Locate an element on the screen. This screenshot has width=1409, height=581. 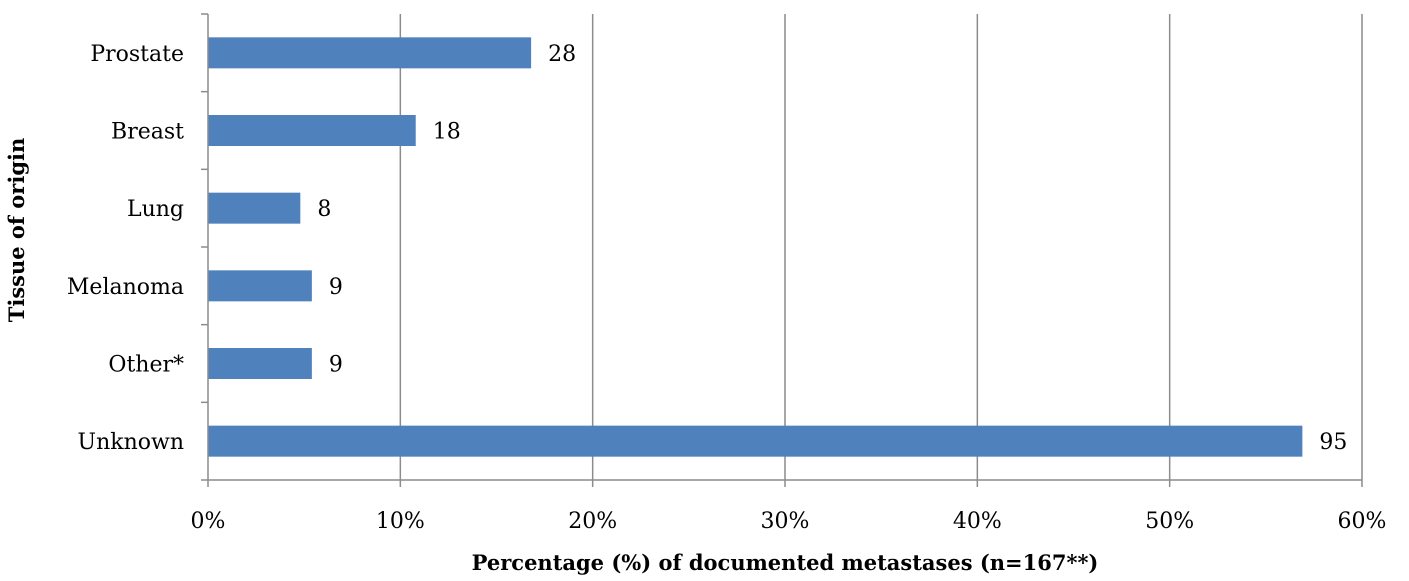
bar-other is located at coordinates (260, 363).